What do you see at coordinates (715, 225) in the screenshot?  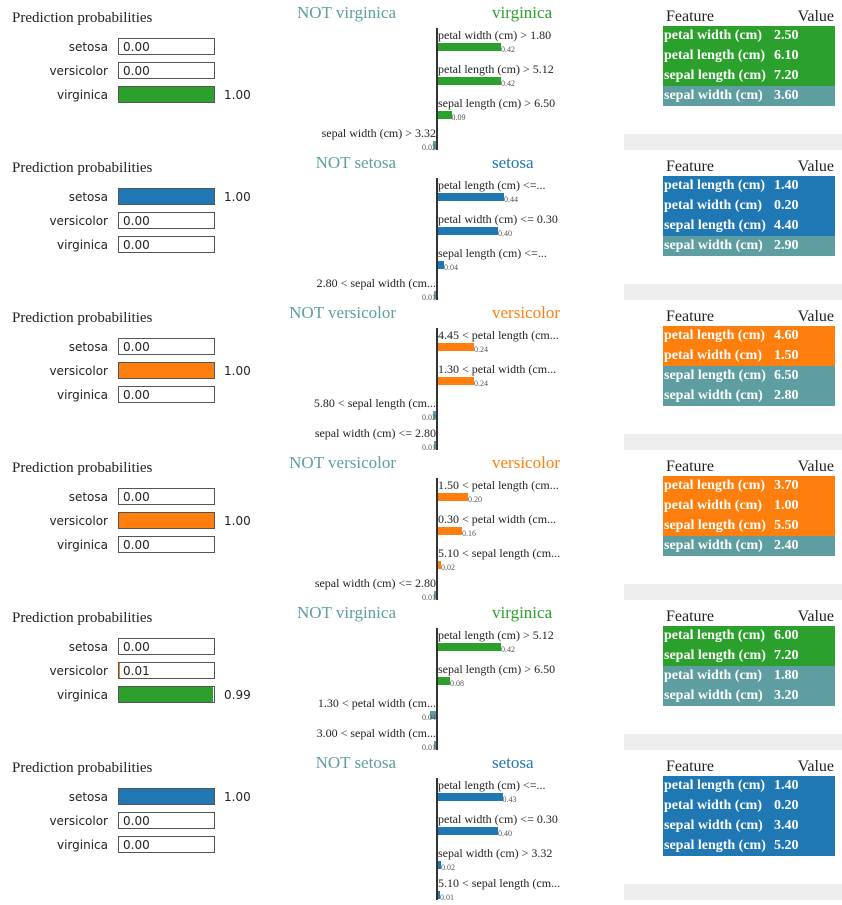 I see `feature-name: sepal length (cm)` at bounding box center [715, 225].